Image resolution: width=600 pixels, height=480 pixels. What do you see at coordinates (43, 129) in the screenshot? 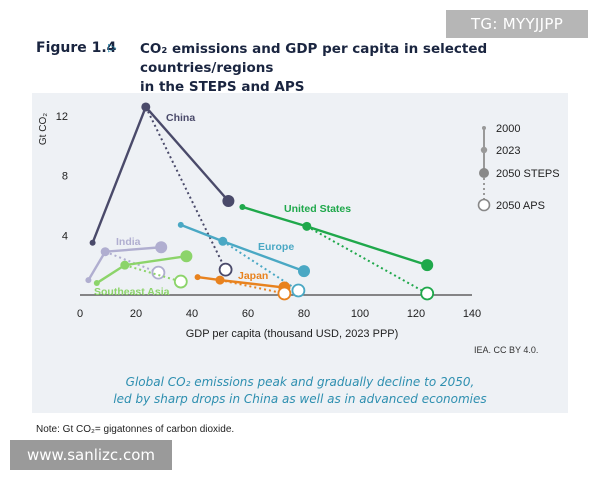
I see `y-axis-label: Gt CO₂` at bounding box center [43, 129].